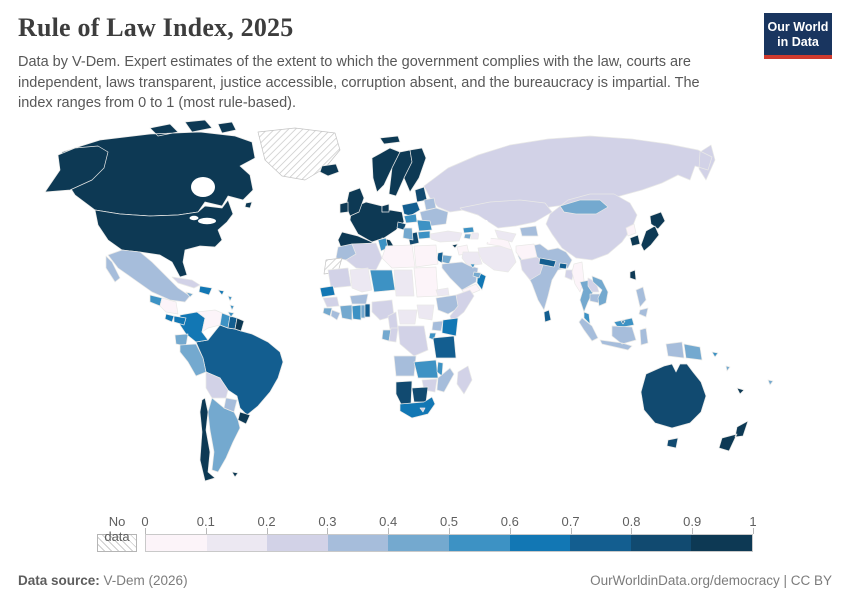  I want to click on country-balkans: Western Balkans, so click(408, 234).